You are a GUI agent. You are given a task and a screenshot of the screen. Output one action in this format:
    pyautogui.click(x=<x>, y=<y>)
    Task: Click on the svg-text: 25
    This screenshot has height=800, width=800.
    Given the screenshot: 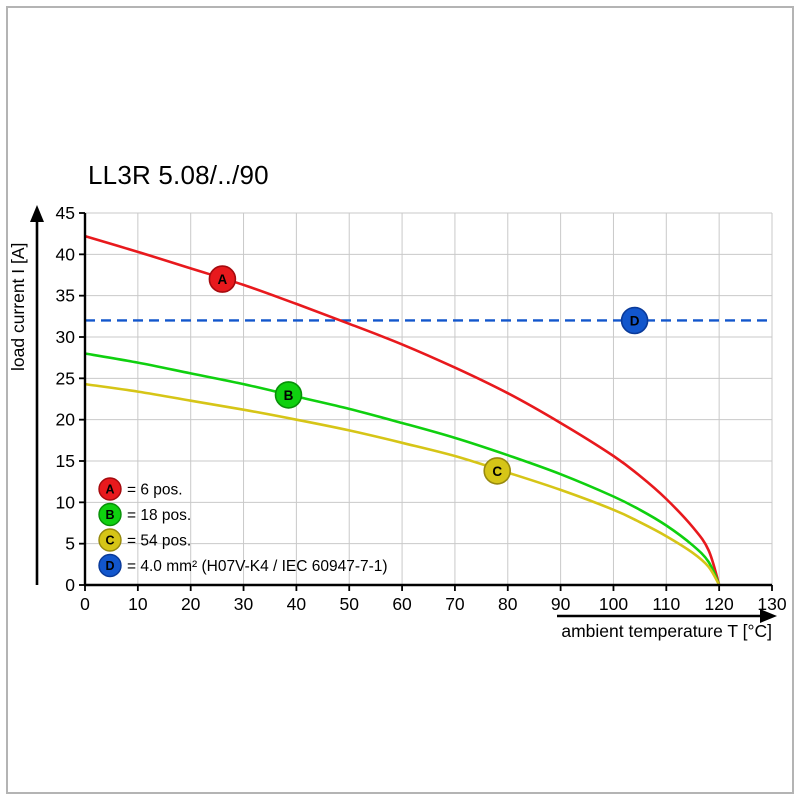 What is the action you would take?
    pyautogui.click(x=65, y=378)
    